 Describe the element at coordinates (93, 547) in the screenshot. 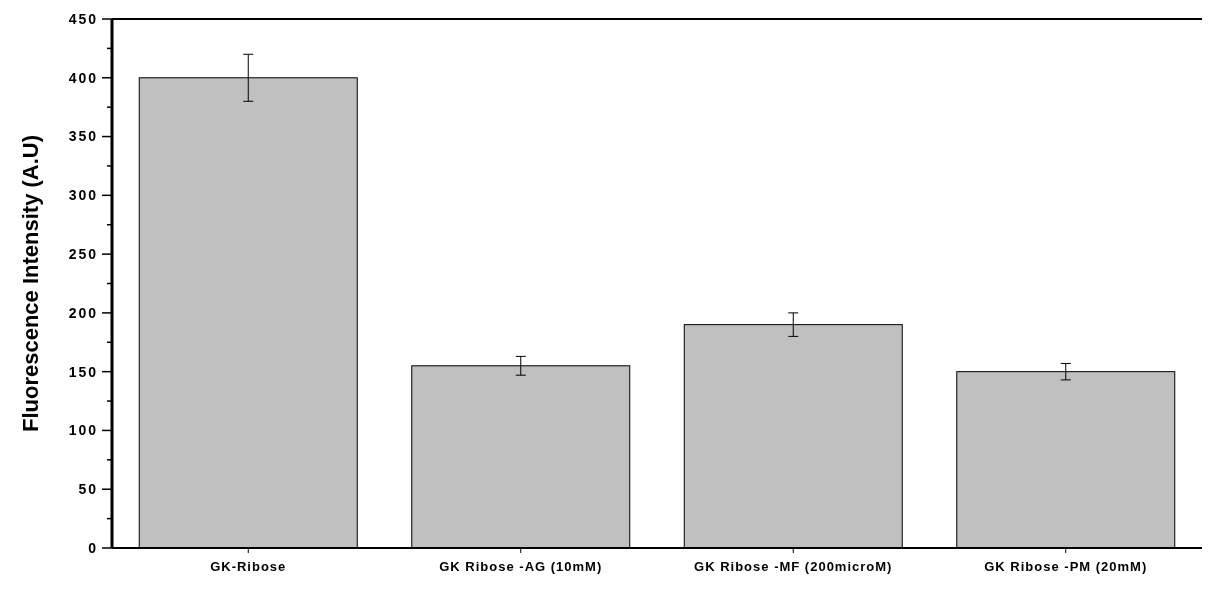

I see `y-tick-label: 0` at that location.